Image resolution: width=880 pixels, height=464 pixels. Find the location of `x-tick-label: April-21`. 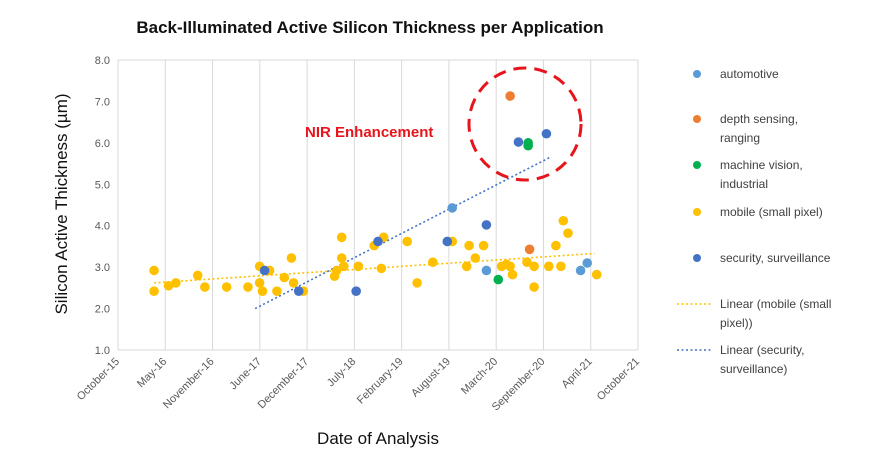

x-tick-label: April-21 is located at coordinates (577, 373).